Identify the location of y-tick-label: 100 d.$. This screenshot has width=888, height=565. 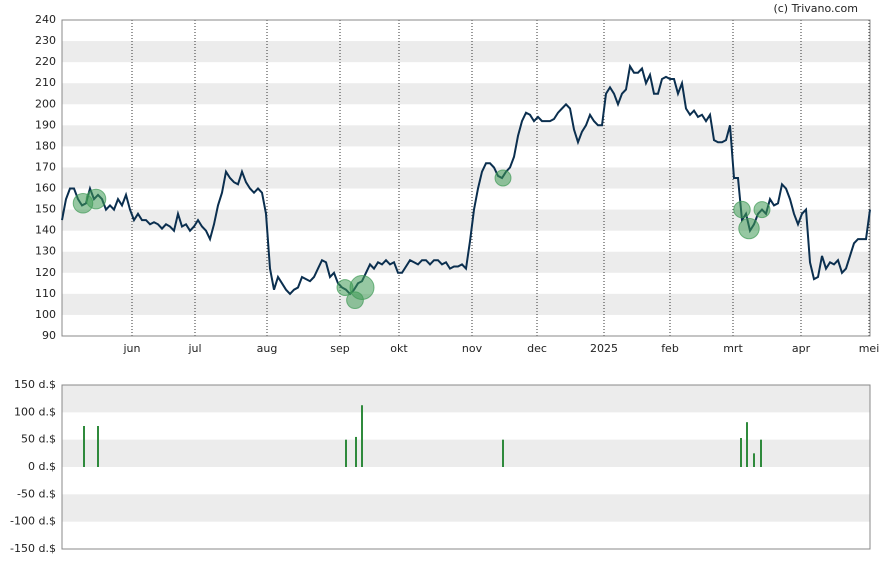
(35, 411).